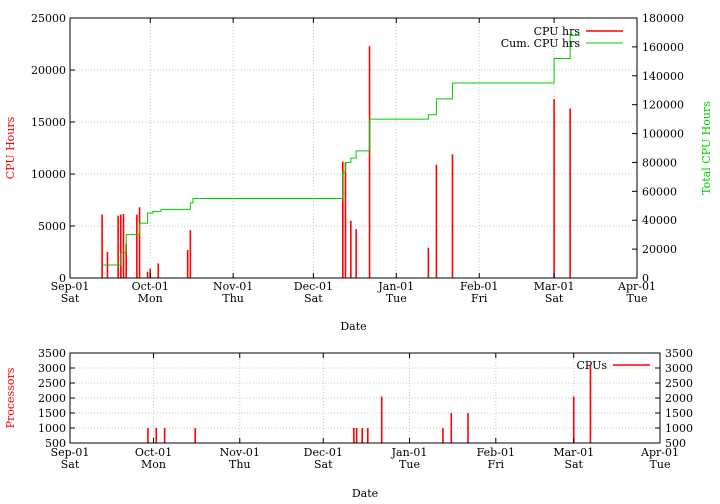 The width and height of the screenshot is (720, 504). Describe the element at coordinates (663, 76) in the screenshot. I see `y2-tick-label: 140000` at that location.